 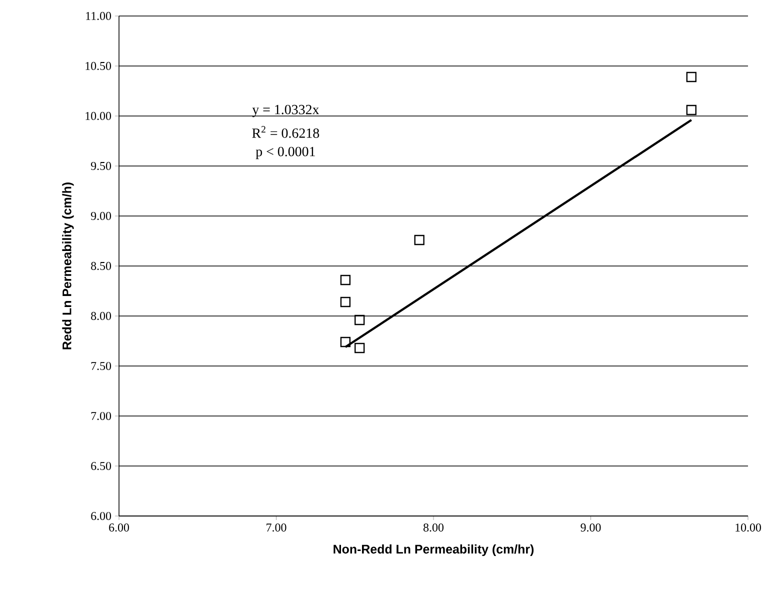 What do you see at coordinates (748, 528) in the screenshot?
I see `x-tick-label: 10.00` at bounding box center [748, 528].